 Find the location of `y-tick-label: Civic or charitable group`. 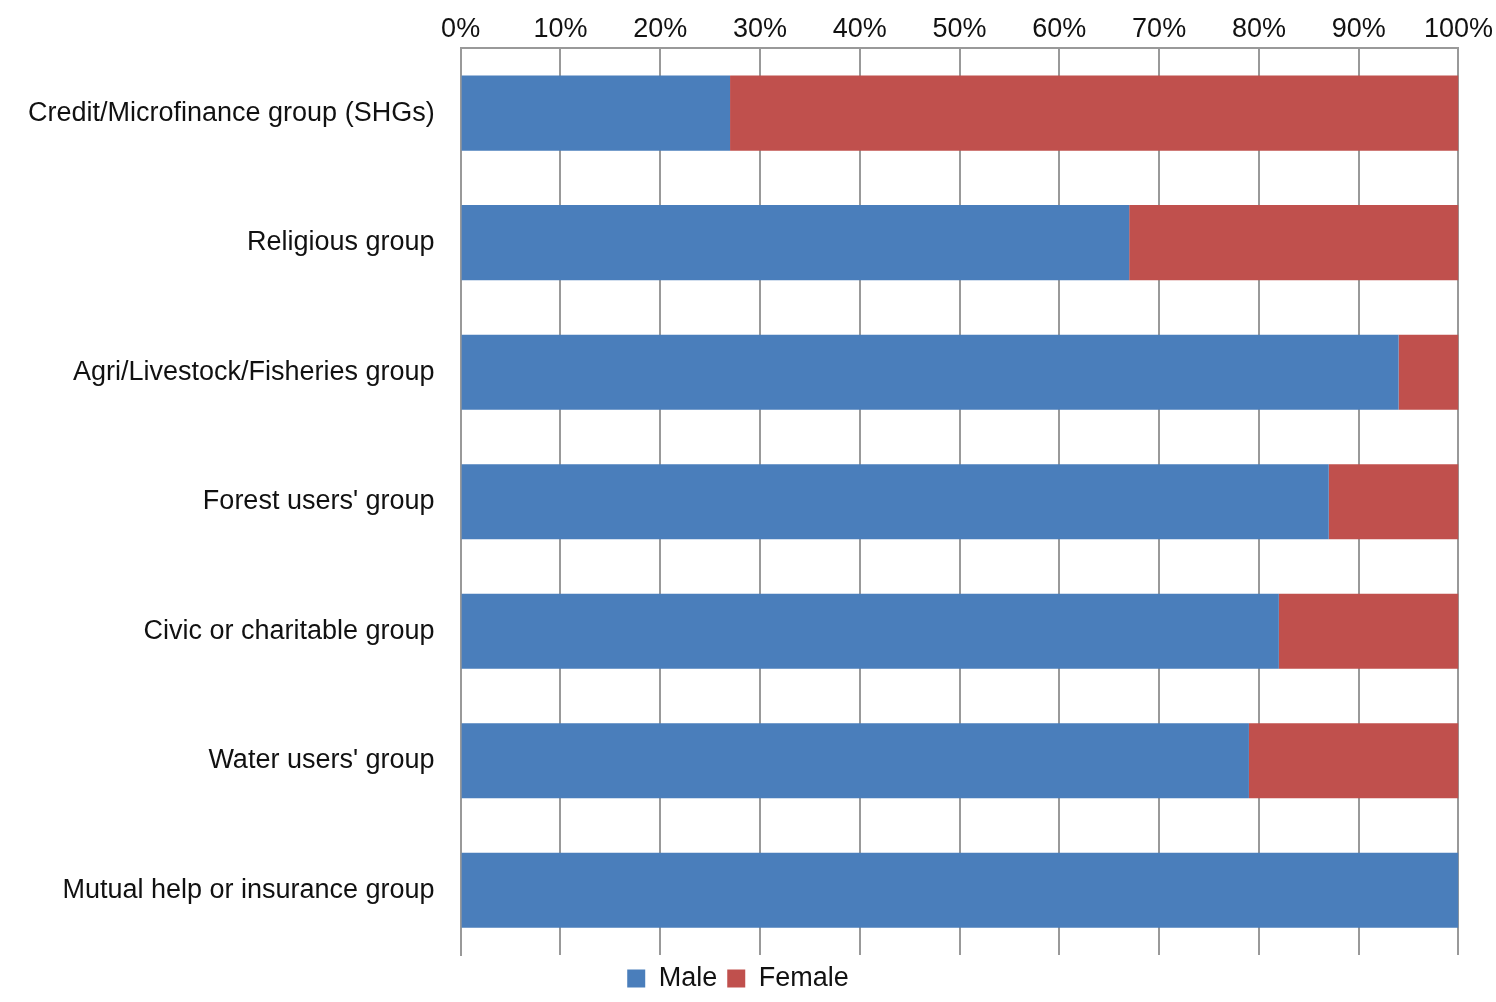

y-tick-label: Civic or charitable group is located at coordinates (289, 629).